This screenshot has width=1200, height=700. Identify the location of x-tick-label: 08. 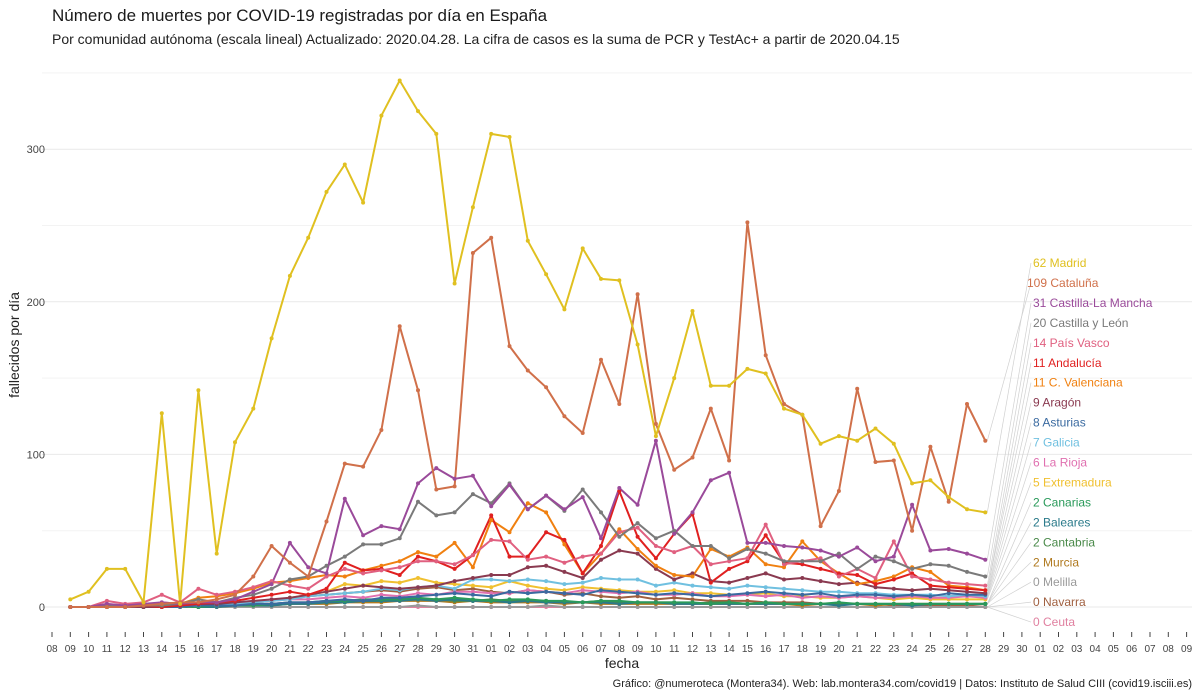
(52, 649).